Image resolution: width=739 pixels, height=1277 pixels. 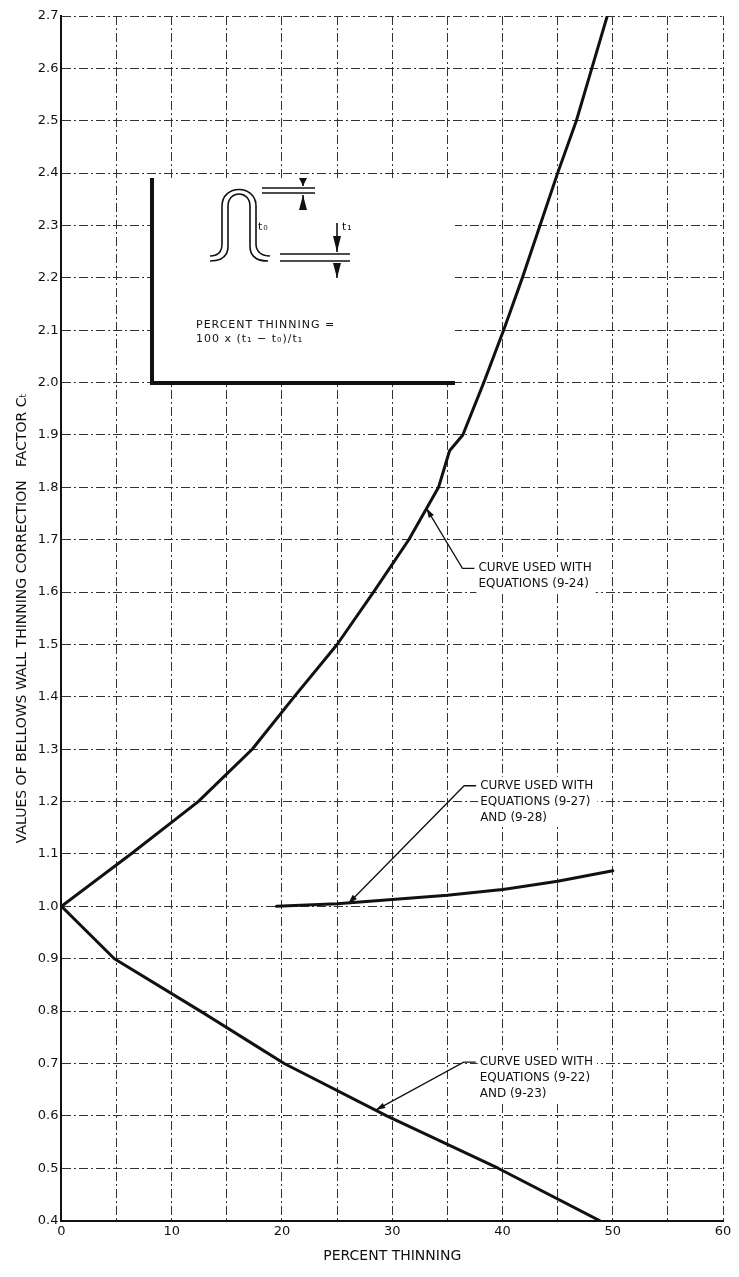 What do you see at coordinates (347, 227) in the screenshot?
I see `annotation: t₁` at bounding box center [347, 227].